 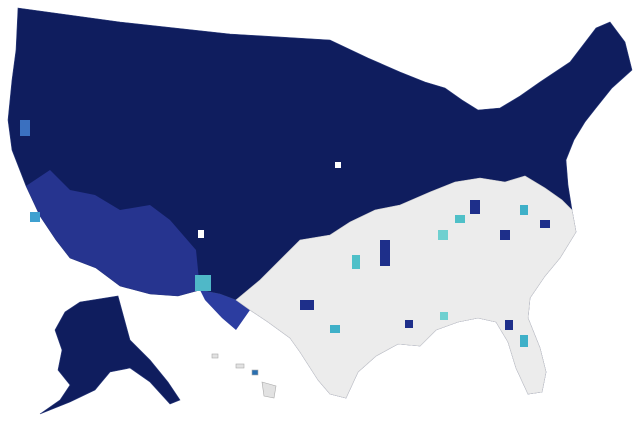 What do you see at coordinates (225, 310) in the screenshot?
I see `texas-west-region` at bounding box center [225, 310].